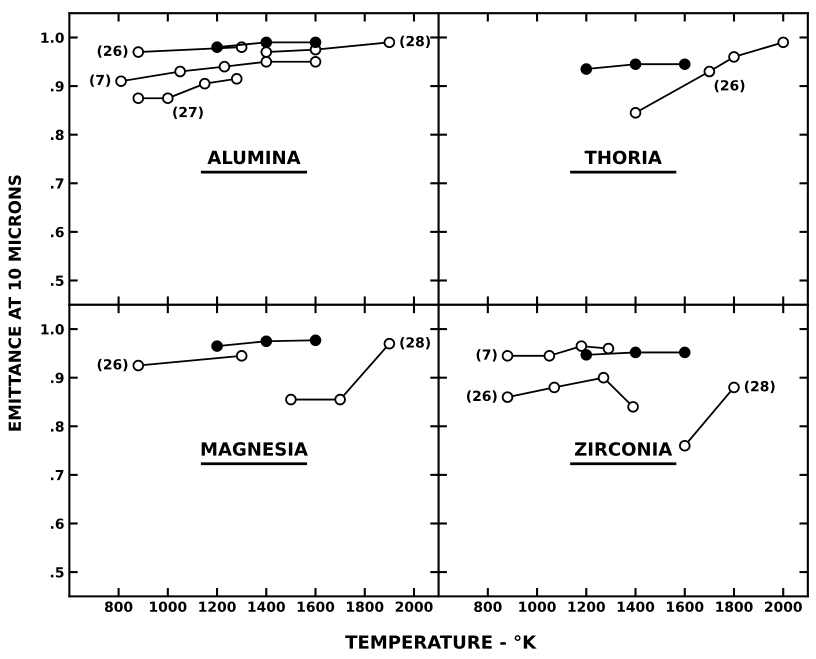 The height and width of the screenshot is (659, 816). I want to click on annotation: ALUMINA, so click(254, 157).